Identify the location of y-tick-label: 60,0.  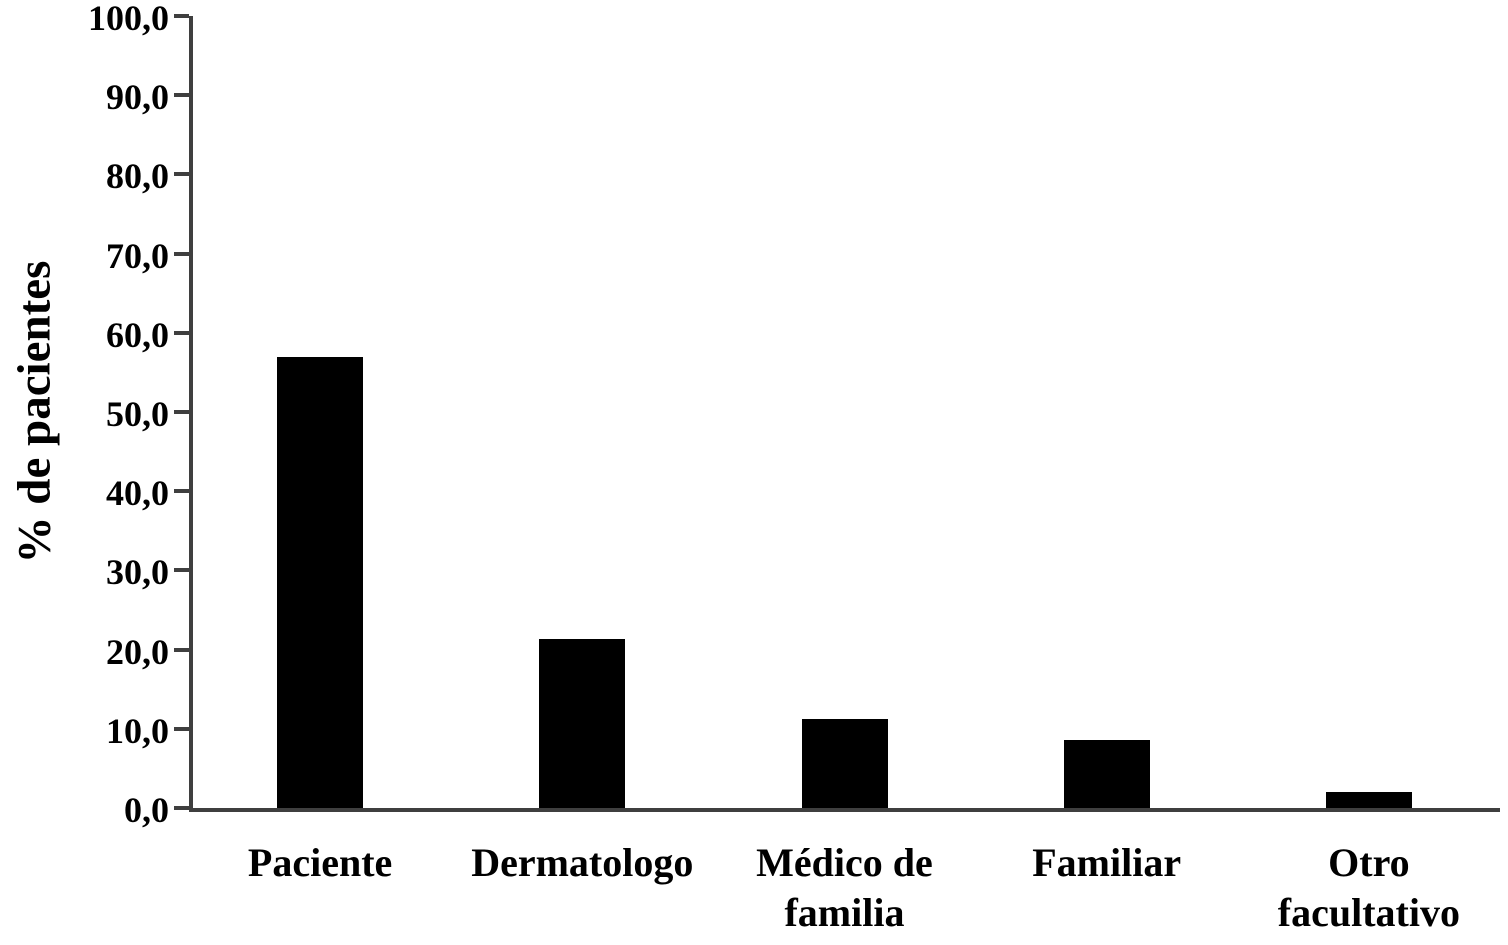
(137, 334).